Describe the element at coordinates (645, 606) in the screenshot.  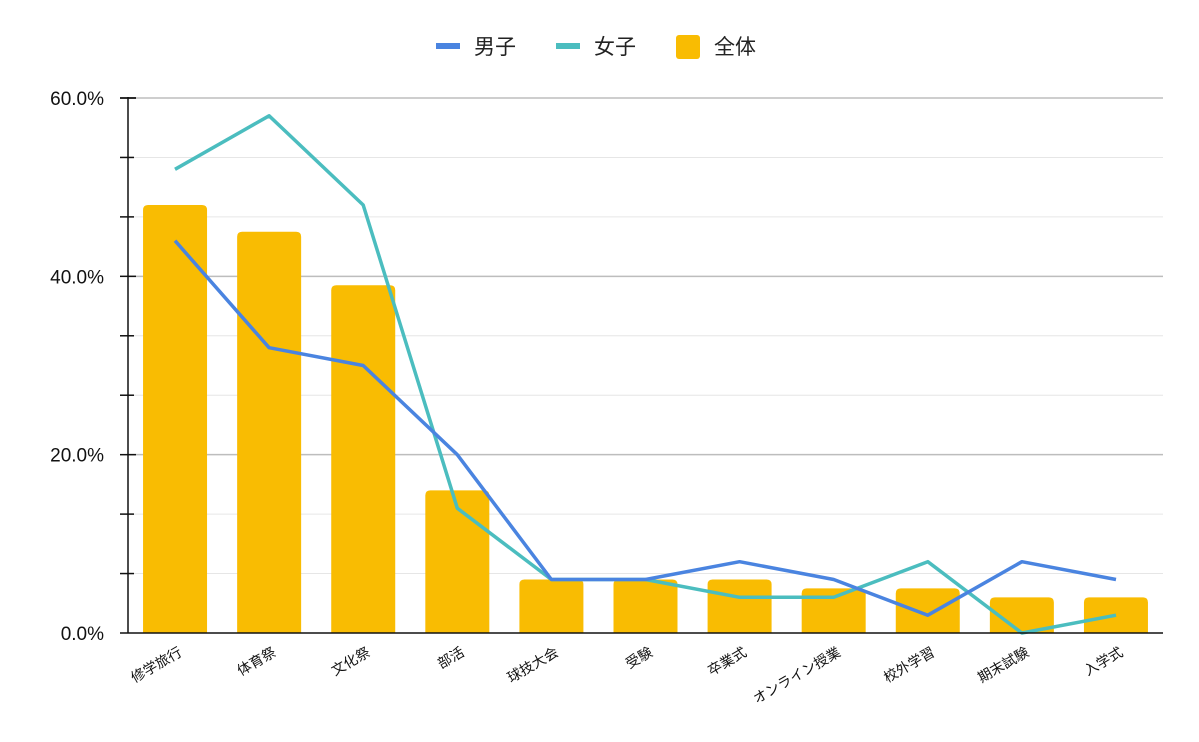
I see `bar-受験` at that location.